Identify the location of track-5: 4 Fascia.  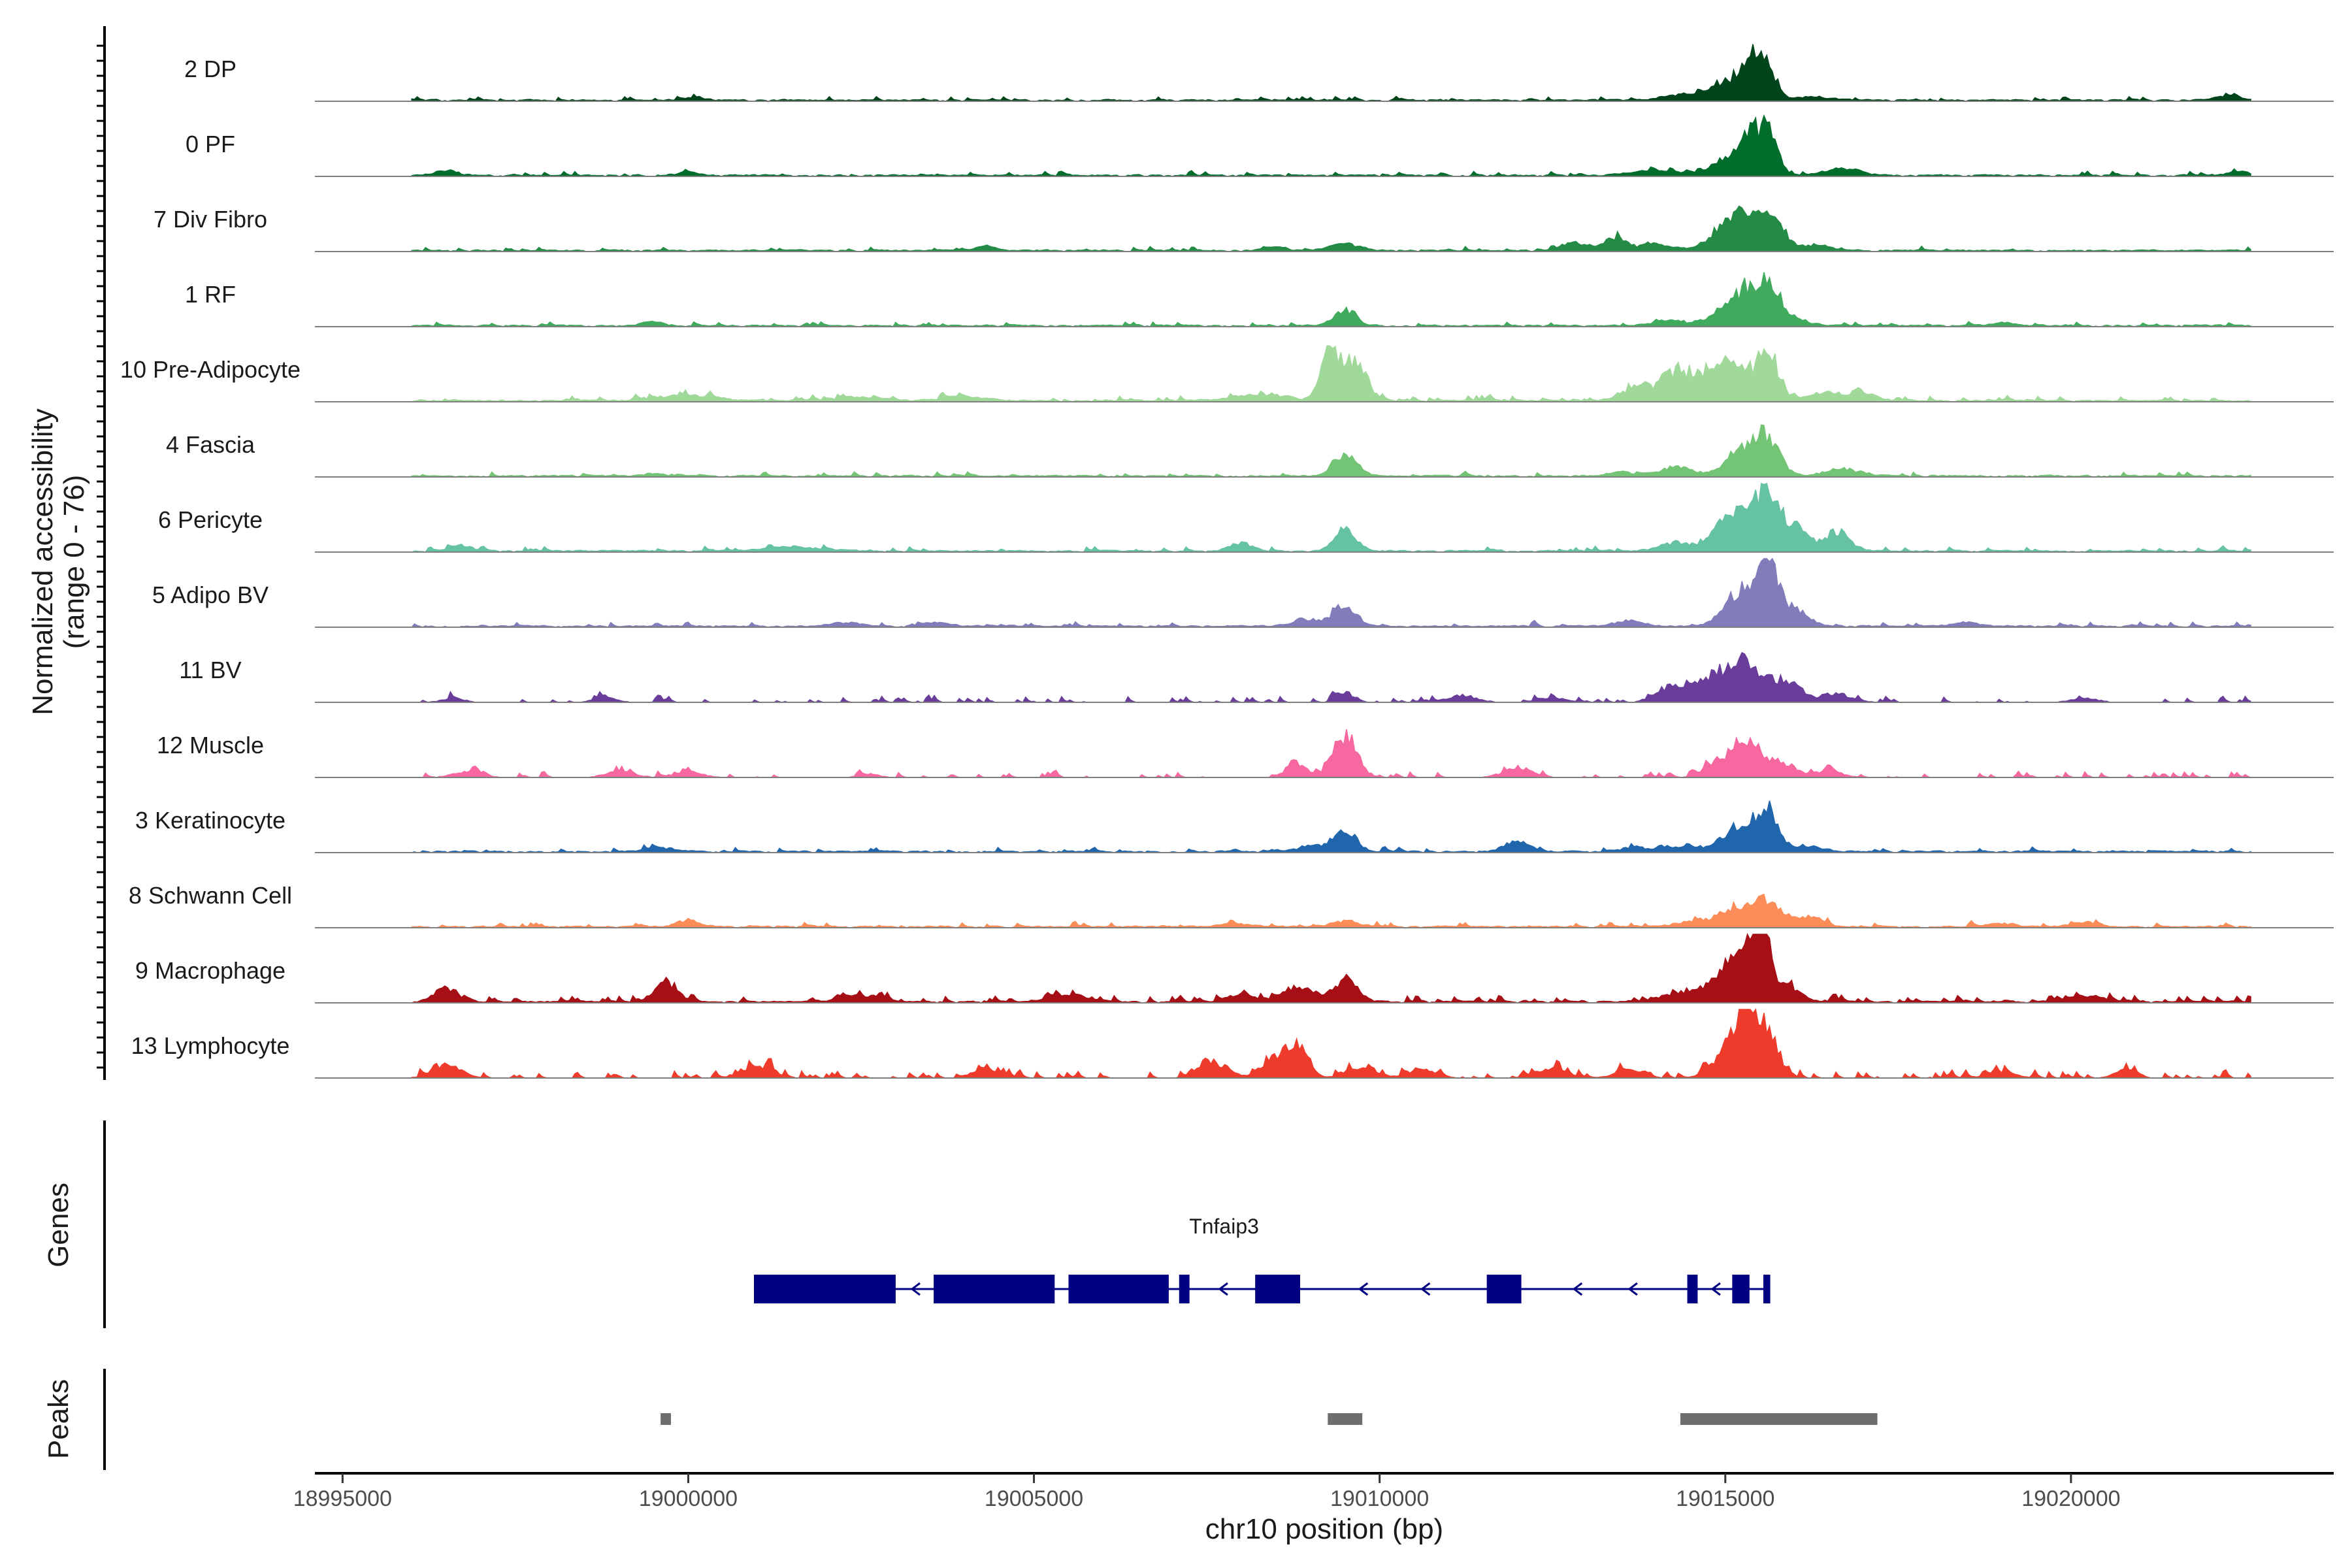
(1250, 451).